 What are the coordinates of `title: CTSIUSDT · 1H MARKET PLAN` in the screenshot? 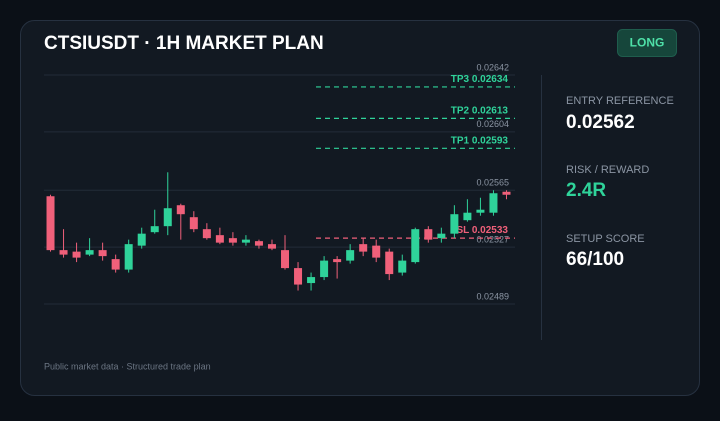 It's located at (184, 43).